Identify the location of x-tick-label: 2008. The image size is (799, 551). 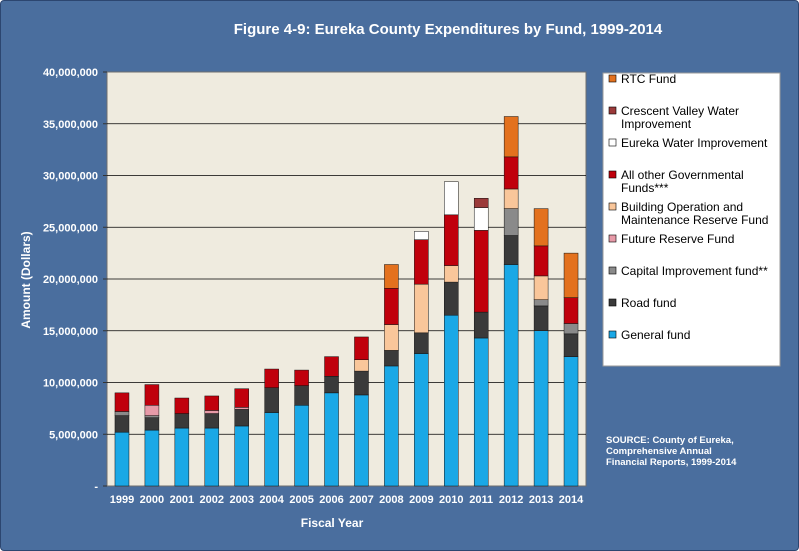
(391, 500).